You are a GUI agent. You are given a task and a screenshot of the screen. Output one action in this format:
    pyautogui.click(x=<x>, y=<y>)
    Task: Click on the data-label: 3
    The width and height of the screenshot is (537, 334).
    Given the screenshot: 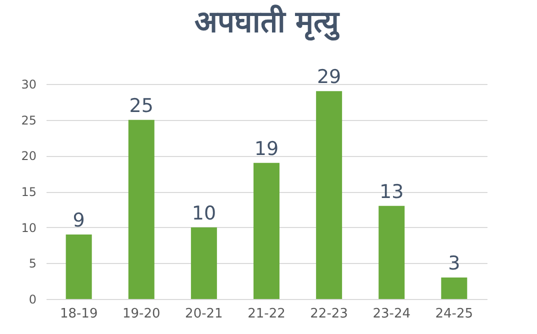 What is the action you would take?
    pyautogui.click(x=454, y=263)
    